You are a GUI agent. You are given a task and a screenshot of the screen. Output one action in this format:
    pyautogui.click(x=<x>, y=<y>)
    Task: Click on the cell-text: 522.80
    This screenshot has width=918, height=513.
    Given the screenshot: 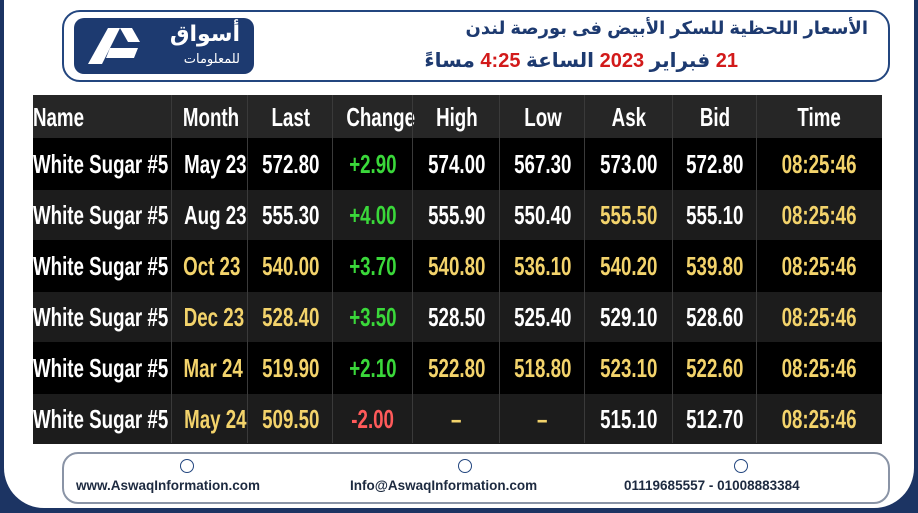 What is the action you would take?
    pyautogui.click(x=456, y=368)
    